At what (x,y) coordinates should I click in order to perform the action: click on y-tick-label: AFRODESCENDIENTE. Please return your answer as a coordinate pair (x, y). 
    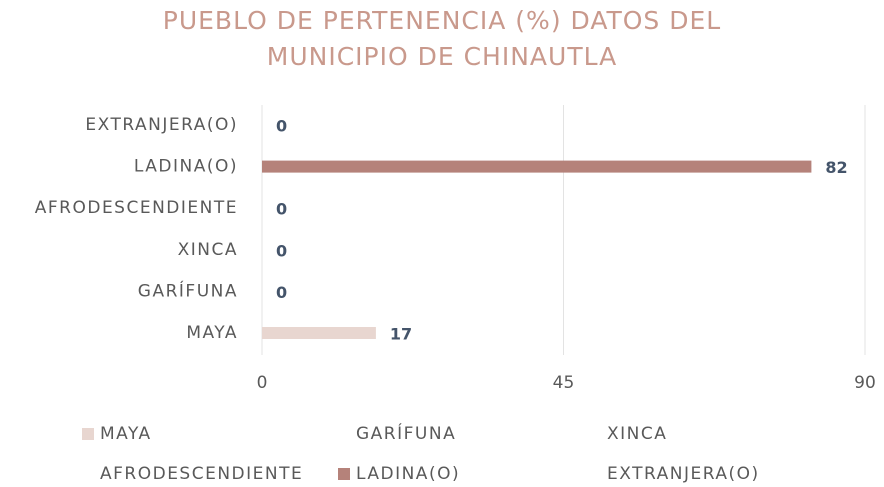
    Looking at the image, I should click on (136, 208).